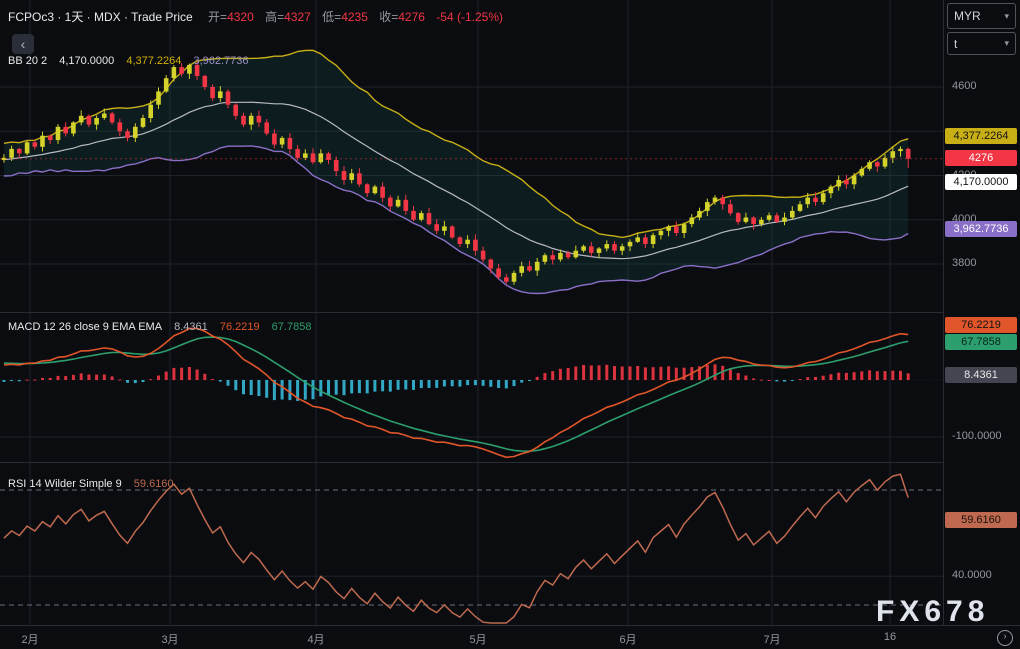 The width and height of the screenshot is (1020, 649). What do you see at coordinates (964, 86) in the screenshot?
I see `axis-tick-label: 4600` at bounding box center [964, 86].